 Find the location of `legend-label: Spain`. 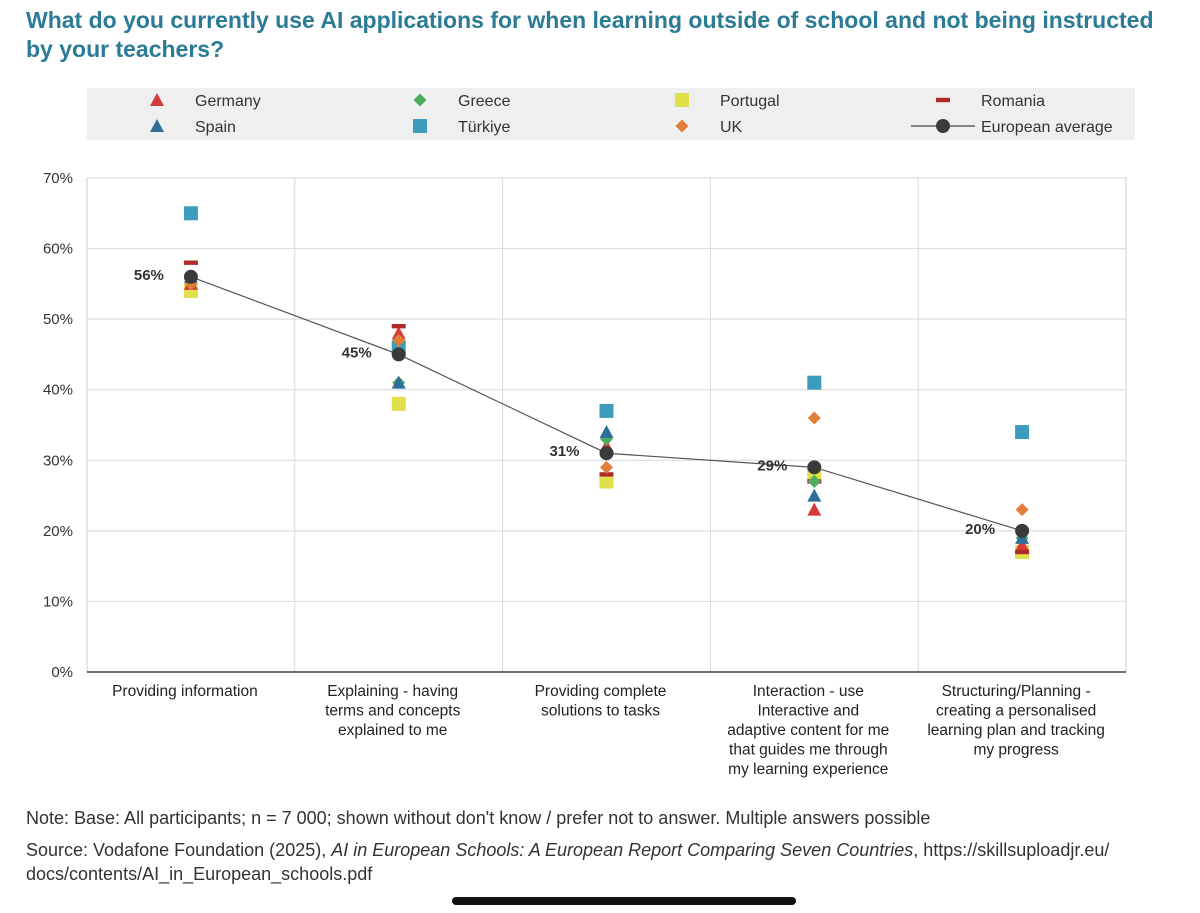

legend-label: Spain is located at coordinates (215, 127).